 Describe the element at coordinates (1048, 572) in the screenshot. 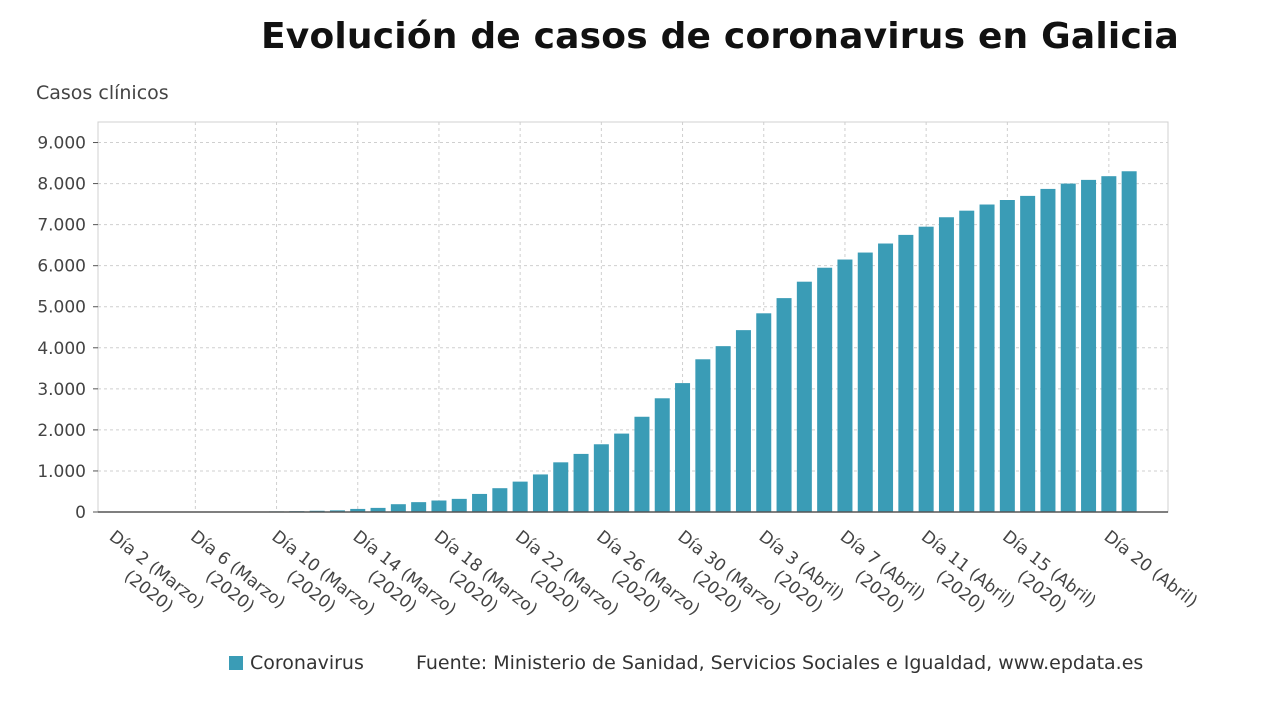

I see `x-tick-label: Día 15 (Abril)(2020)` at that location.